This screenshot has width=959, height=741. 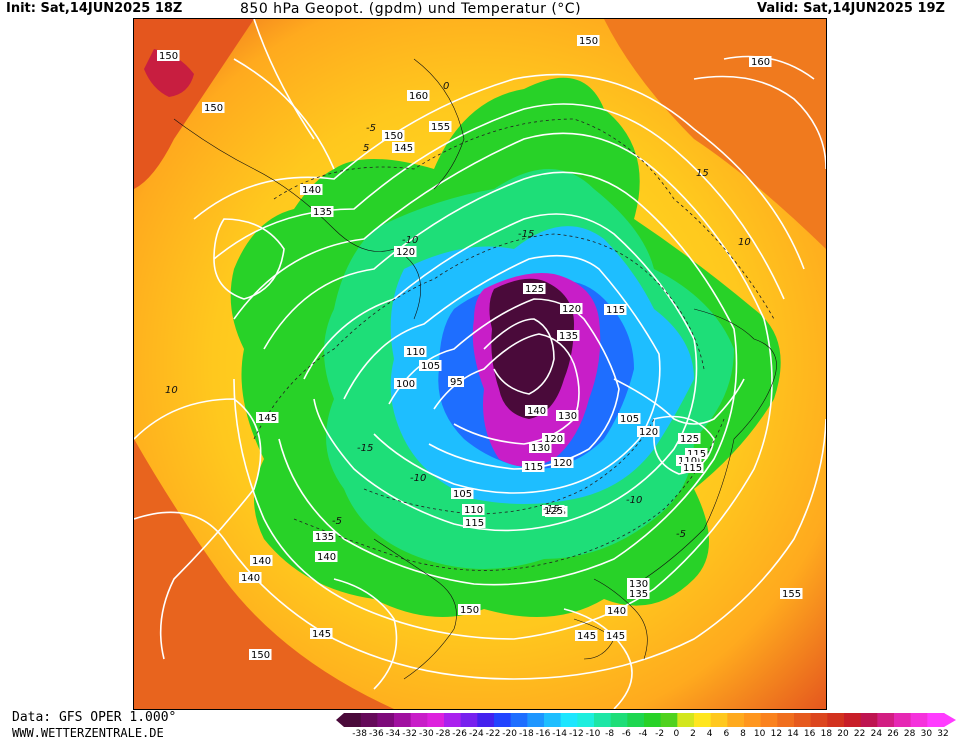 What do you see at coordinates (759, 734) in the screenshot?
I see `legend-tick: 10` at bounding box center [759, 734].